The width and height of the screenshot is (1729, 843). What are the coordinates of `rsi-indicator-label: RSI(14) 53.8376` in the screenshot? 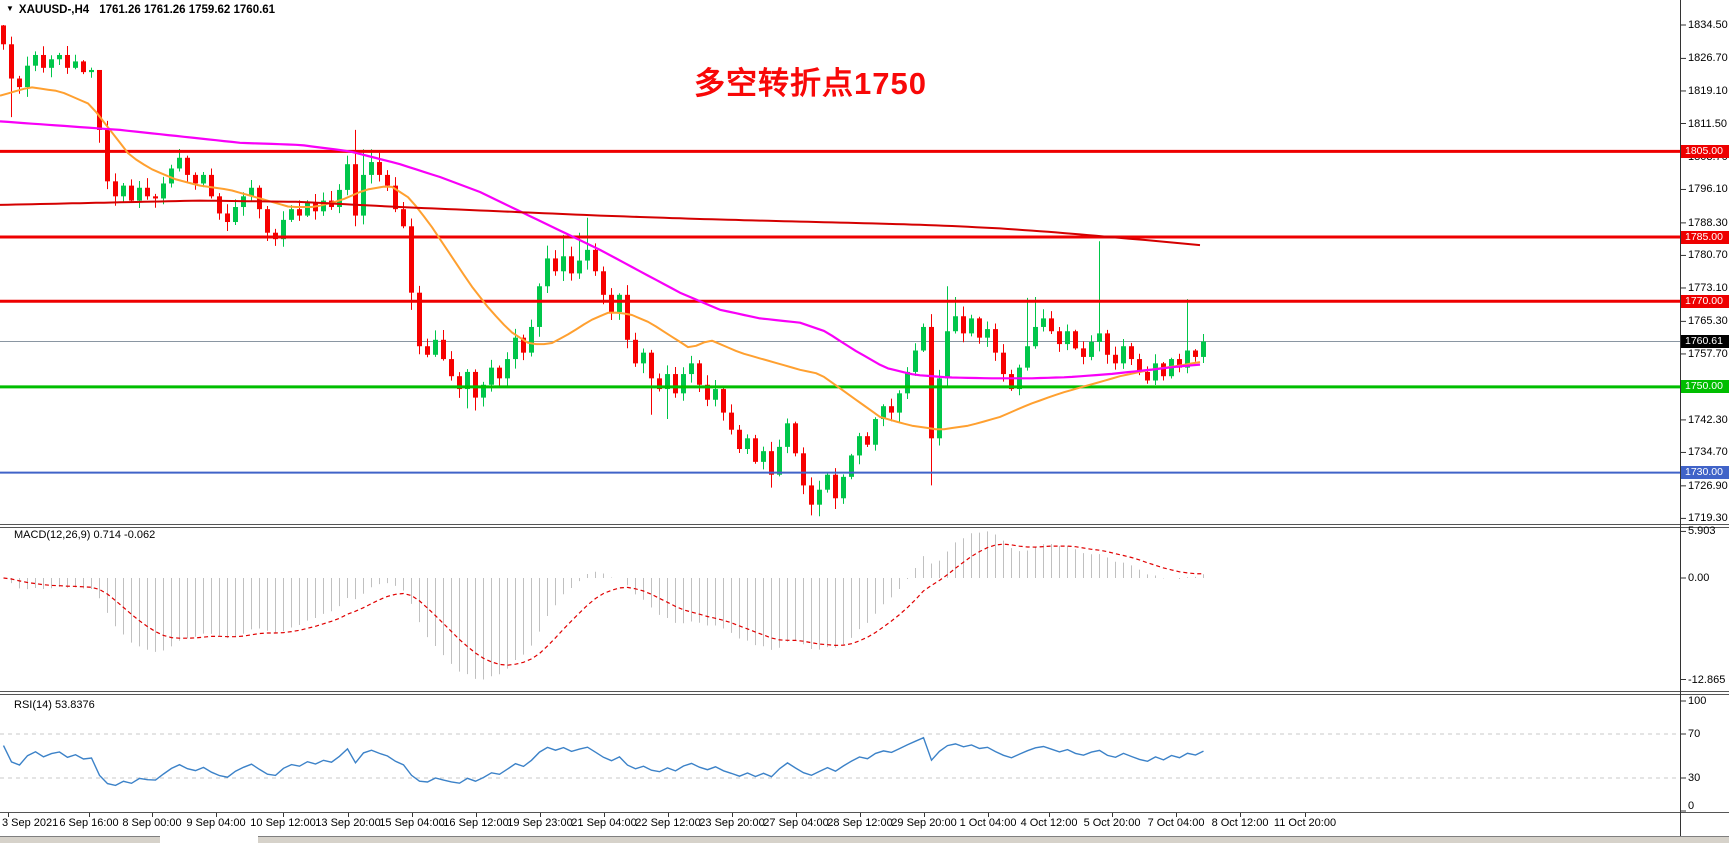 It's located at (54, 705).